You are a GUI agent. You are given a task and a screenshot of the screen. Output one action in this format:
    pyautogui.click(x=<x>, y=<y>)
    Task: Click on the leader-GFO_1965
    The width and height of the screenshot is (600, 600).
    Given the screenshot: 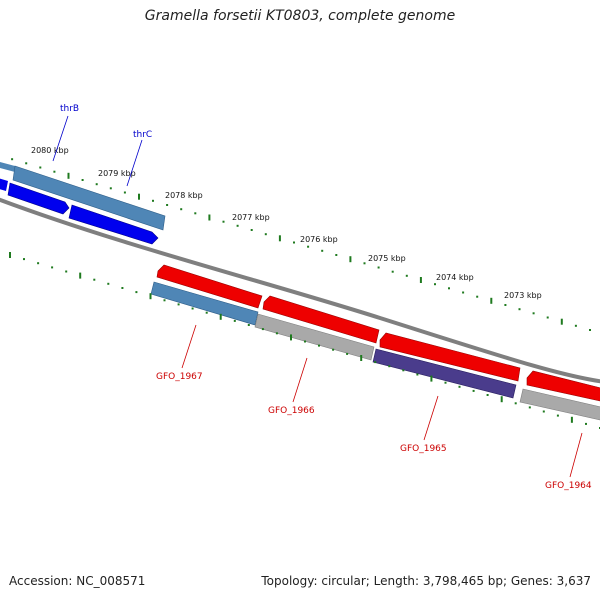 What is the action you would take?
    pyautogui.click(x=431, y=418)
    